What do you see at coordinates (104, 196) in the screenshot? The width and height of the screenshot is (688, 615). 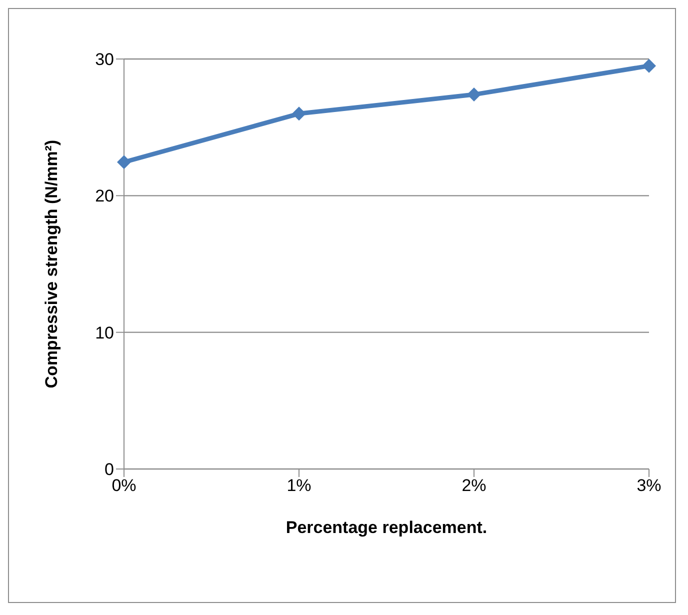 I see `y-tick-label: 20` at bounding box center [104, 196].